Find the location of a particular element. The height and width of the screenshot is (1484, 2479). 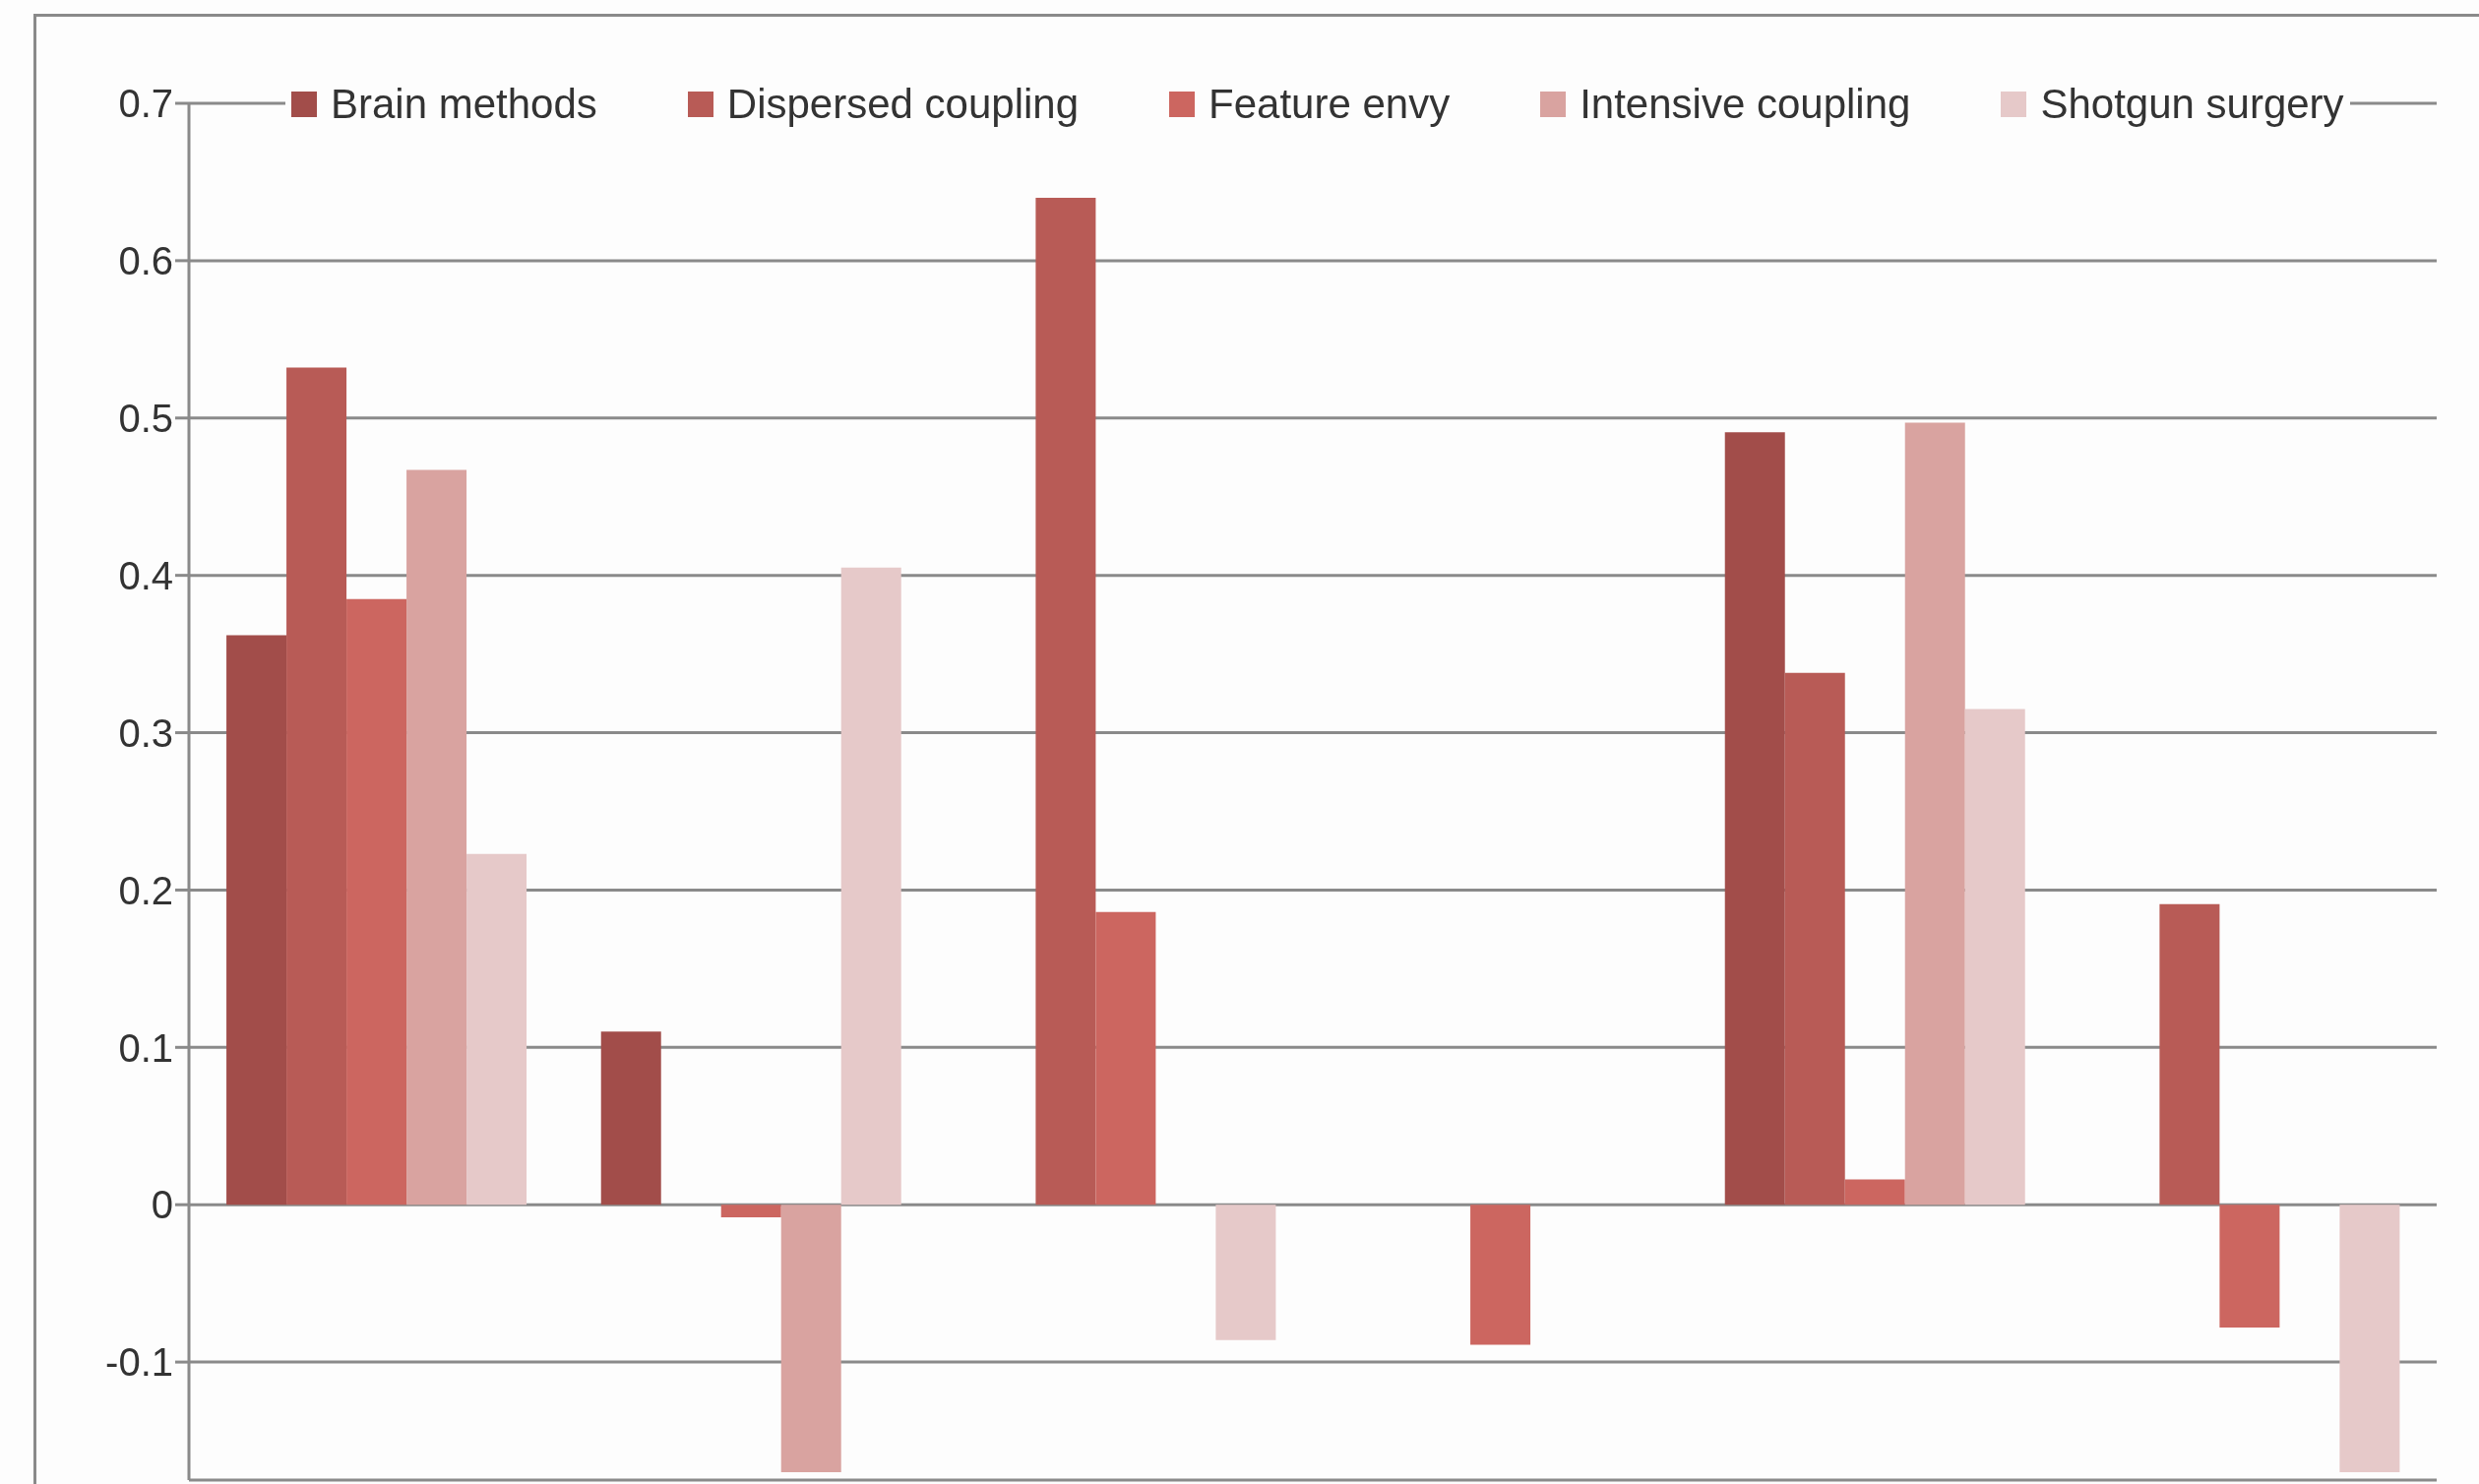

y-tick-label: 0.1 is located at coordinates (145, 1048).